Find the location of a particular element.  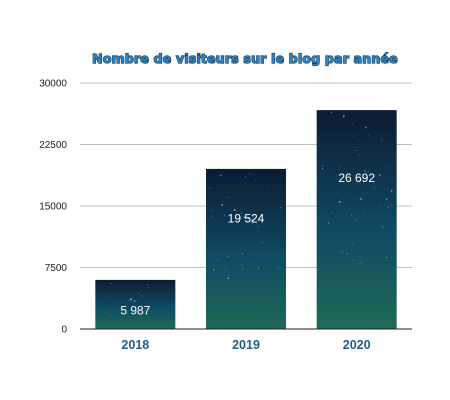

bar-2020 is located at coordinates (356, 219).